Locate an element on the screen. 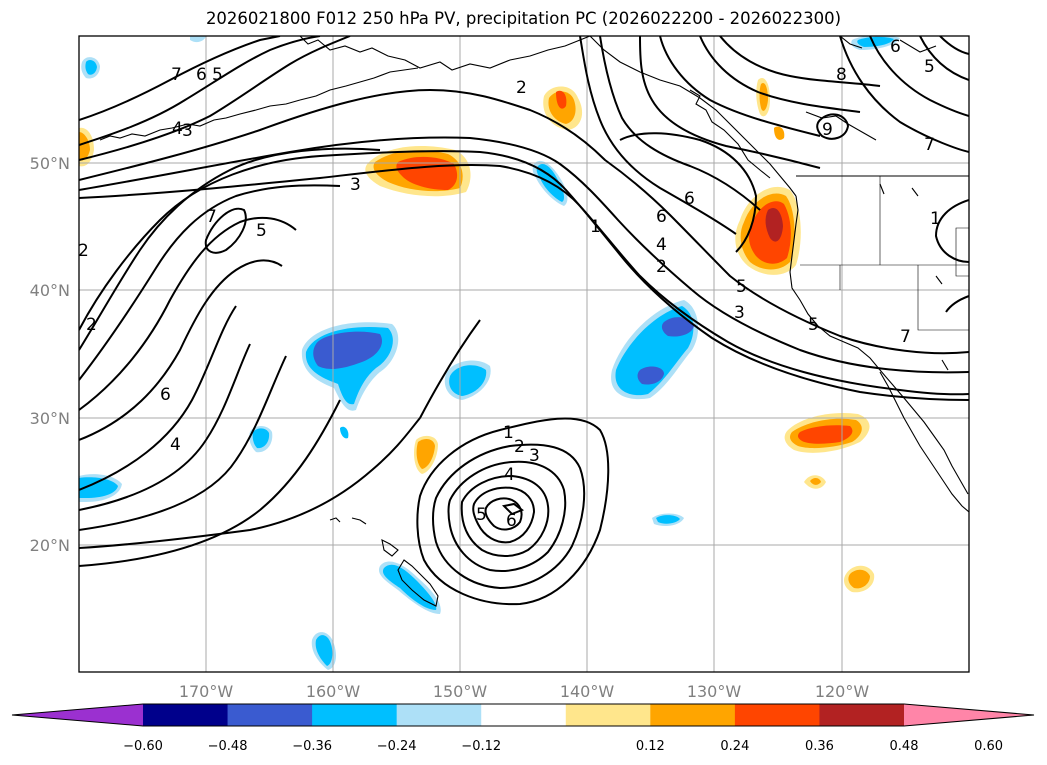  hawaii-islands is located at coordinates (384, 562).